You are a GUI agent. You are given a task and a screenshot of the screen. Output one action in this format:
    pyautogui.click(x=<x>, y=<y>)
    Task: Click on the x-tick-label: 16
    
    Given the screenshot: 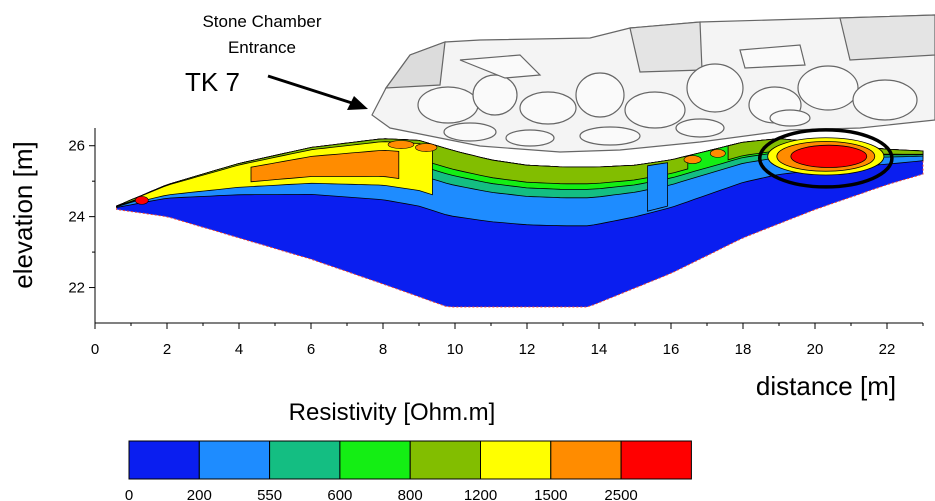 What is the action you would take?
    pyautogui.click(x=671, y=349)
    